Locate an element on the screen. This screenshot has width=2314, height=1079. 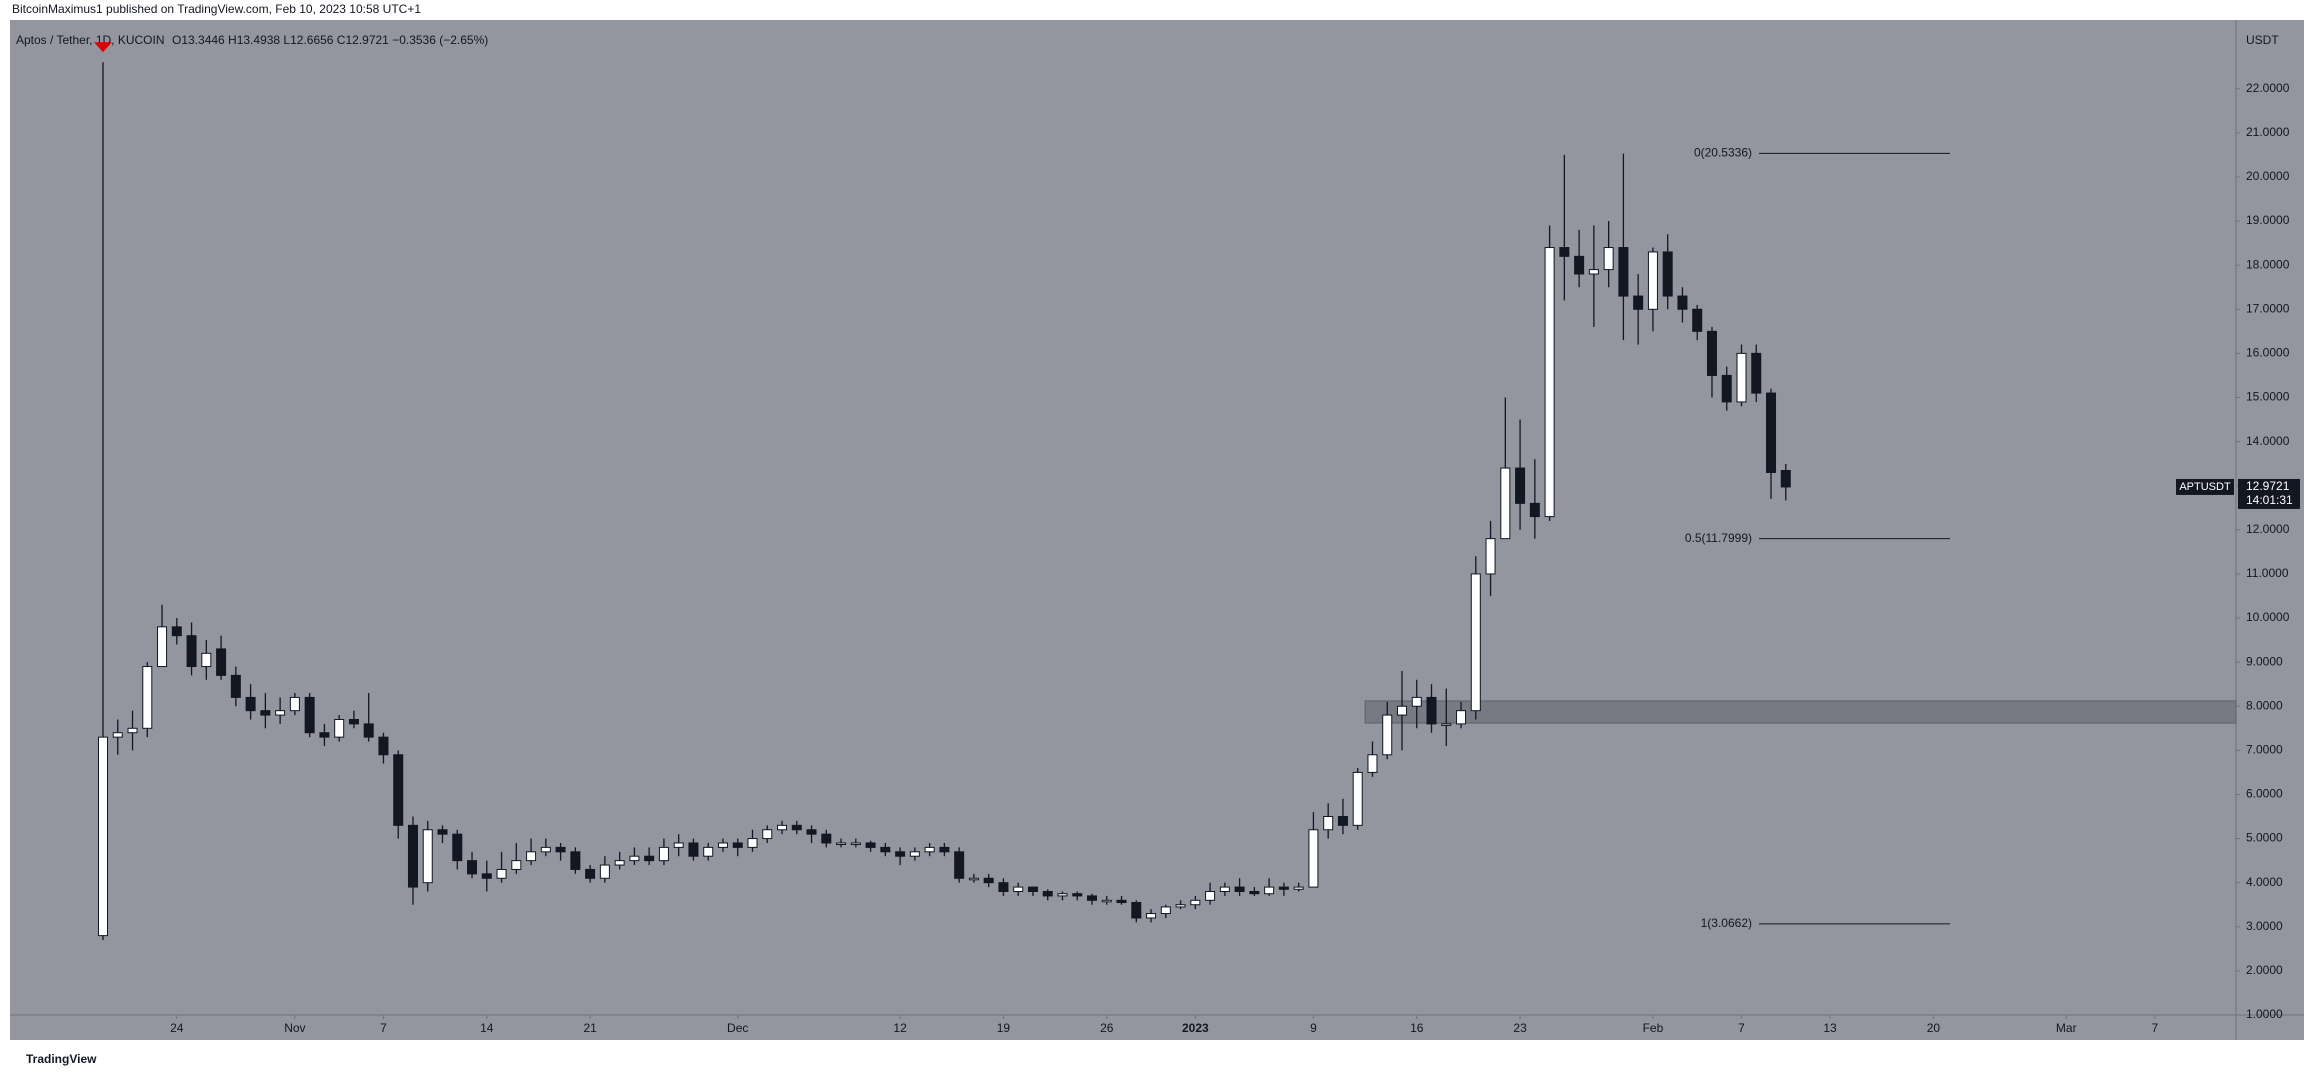
y-tick-label: 4.0000 is located at coordinates (2264, 882).